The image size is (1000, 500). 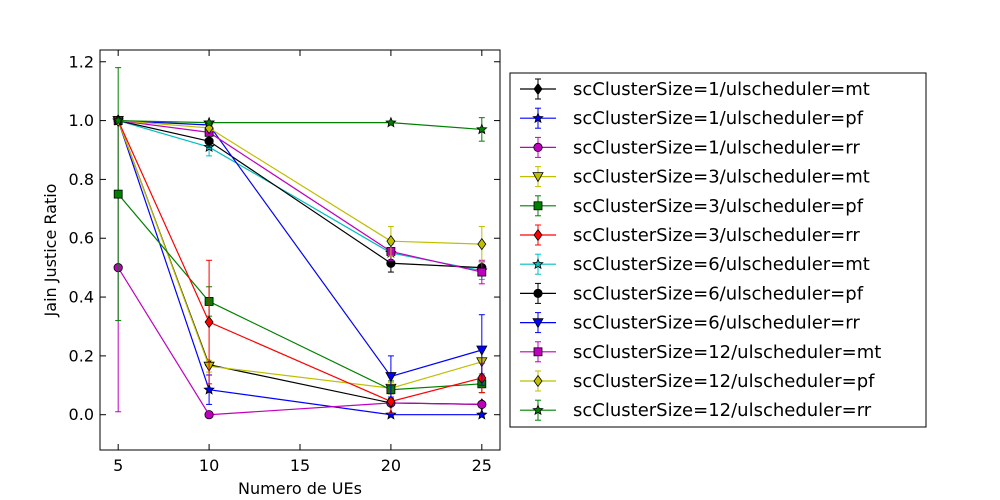 I want to click on y-tick-label: 0.6, so click(x=81, y=238).